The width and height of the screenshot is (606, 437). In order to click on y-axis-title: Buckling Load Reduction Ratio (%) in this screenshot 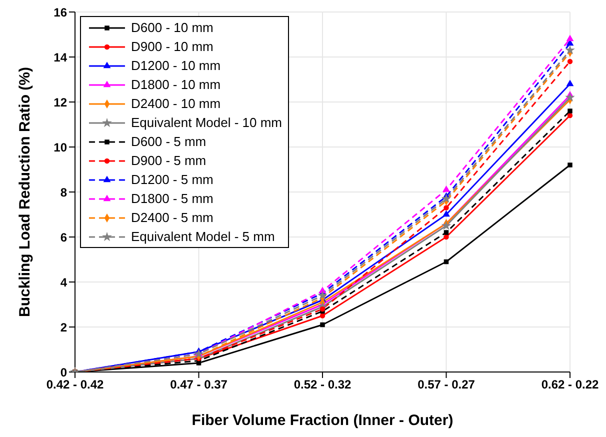, I will do `click(25, 192)`.